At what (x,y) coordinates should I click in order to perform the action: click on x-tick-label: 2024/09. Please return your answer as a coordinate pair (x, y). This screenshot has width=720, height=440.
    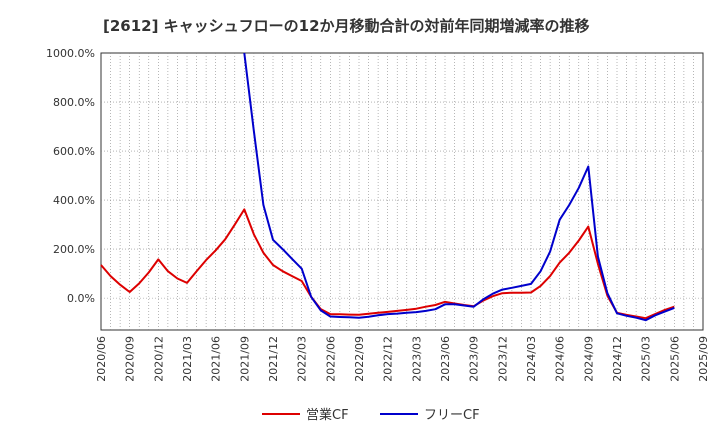
    Looking at the image, I should click on (588, 359).